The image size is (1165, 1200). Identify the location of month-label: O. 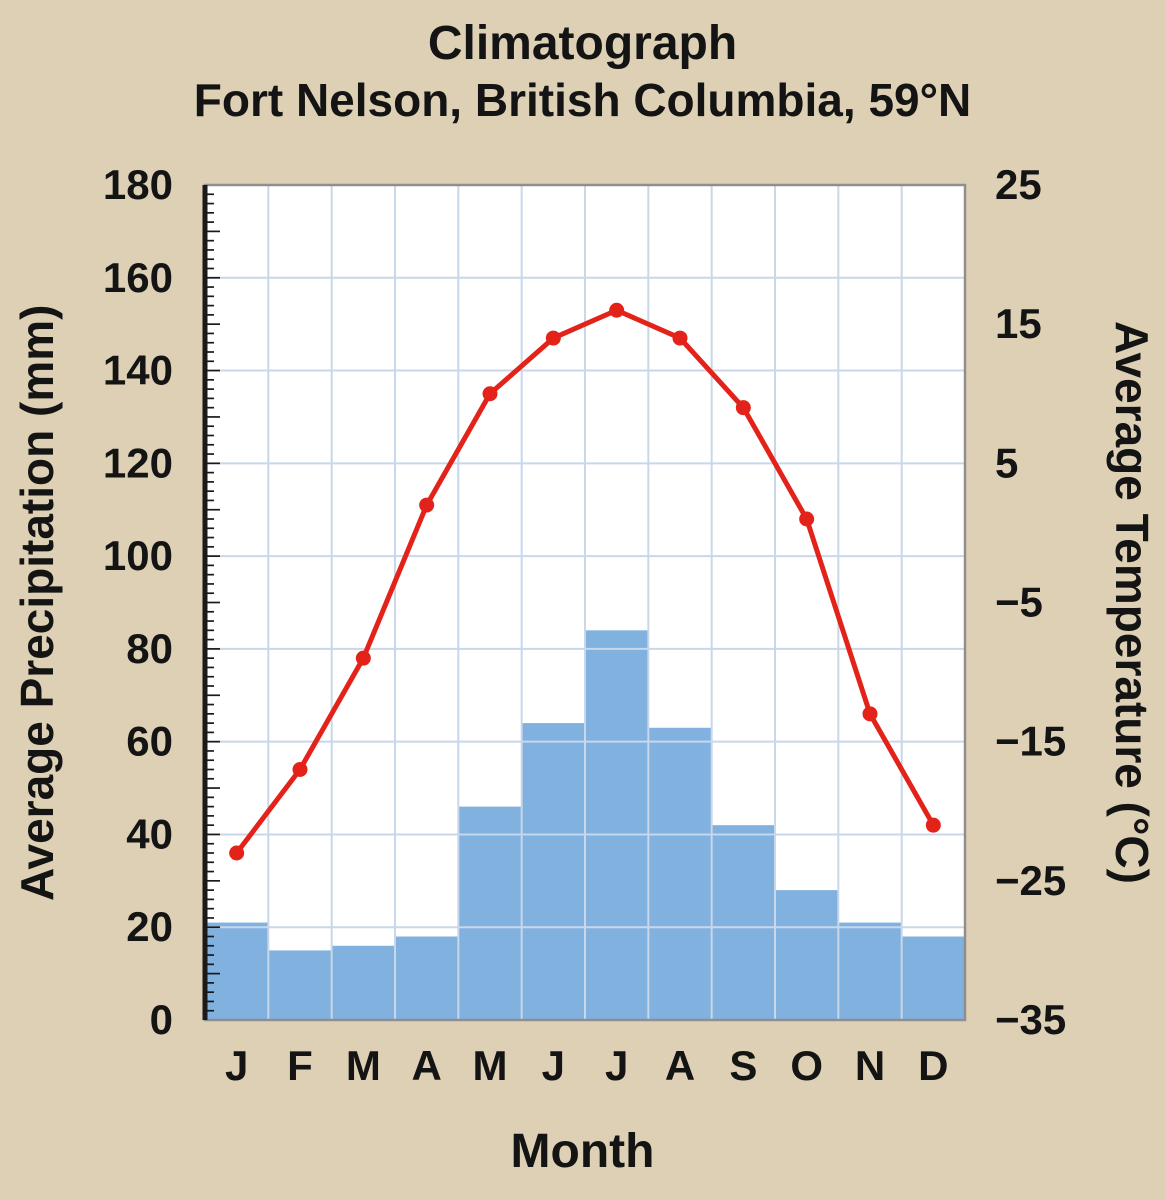
(806, 1065).